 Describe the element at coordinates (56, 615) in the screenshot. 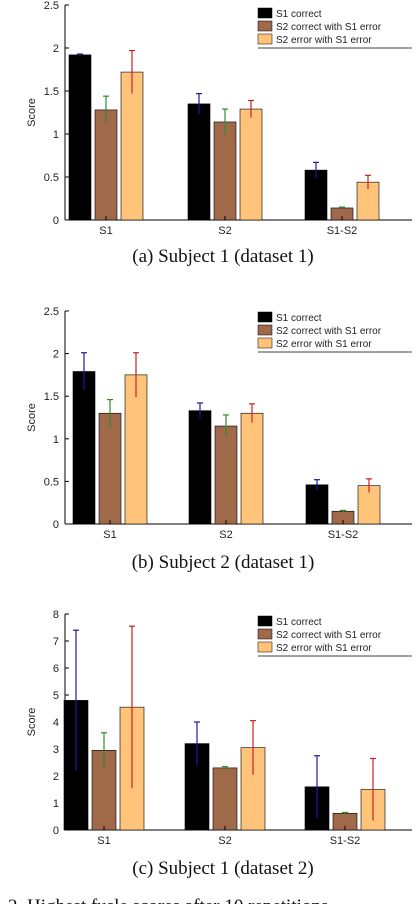

I see `y-tick-label: 8` at that location.